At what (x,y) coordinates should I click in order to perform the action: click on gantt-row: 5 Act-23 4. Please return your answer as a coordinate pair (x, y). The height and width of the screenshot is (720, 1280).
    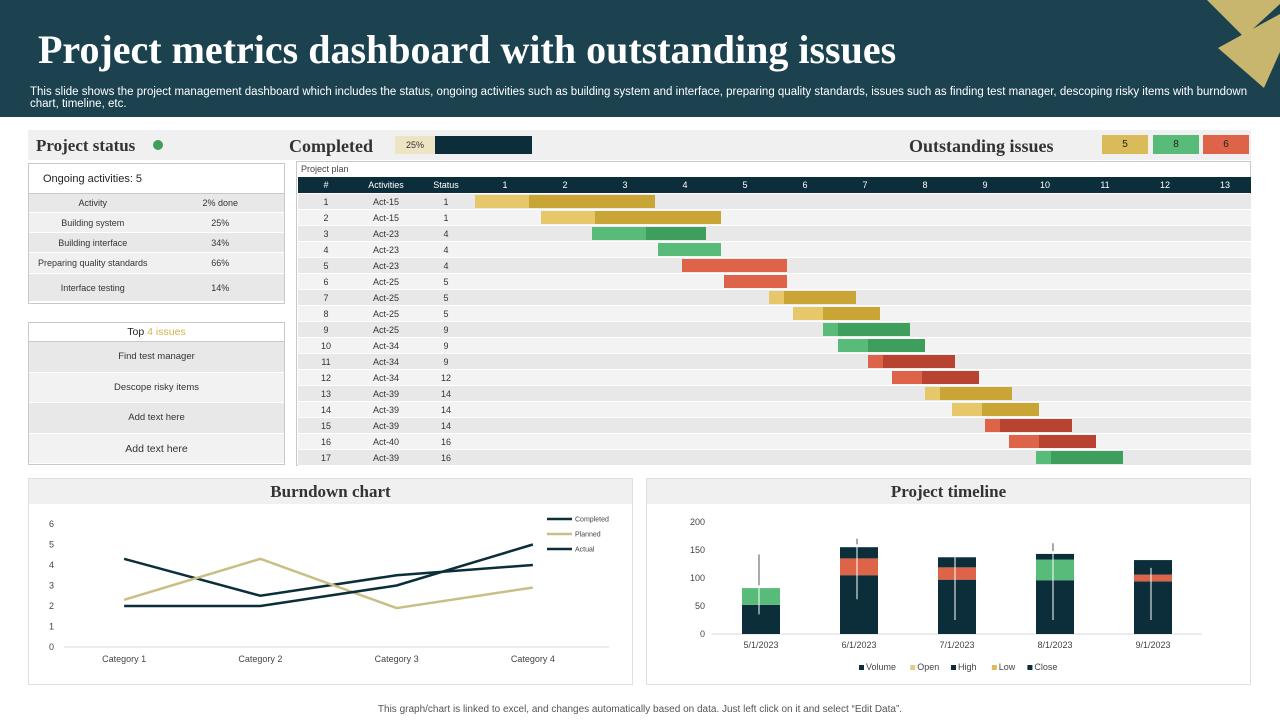
    Looking at the image, I should click on (774, 266).